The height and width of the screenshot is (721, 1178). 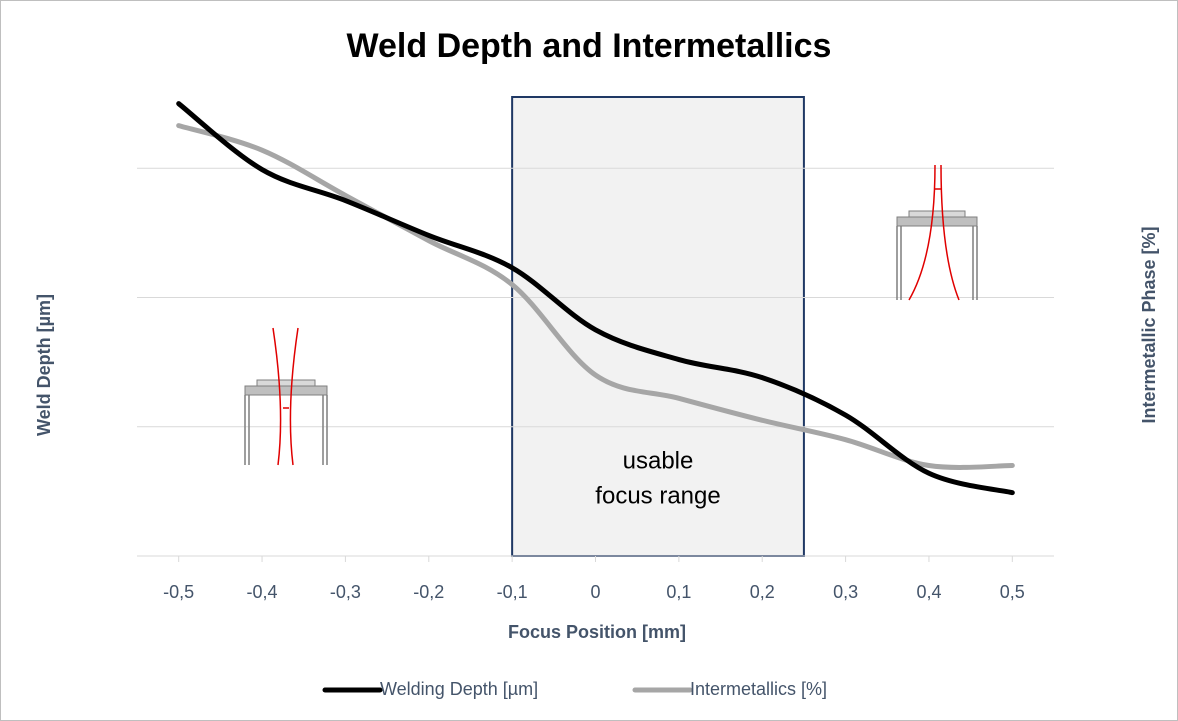 I want to click on annotation-text: usable, so click(x=658, y=460).